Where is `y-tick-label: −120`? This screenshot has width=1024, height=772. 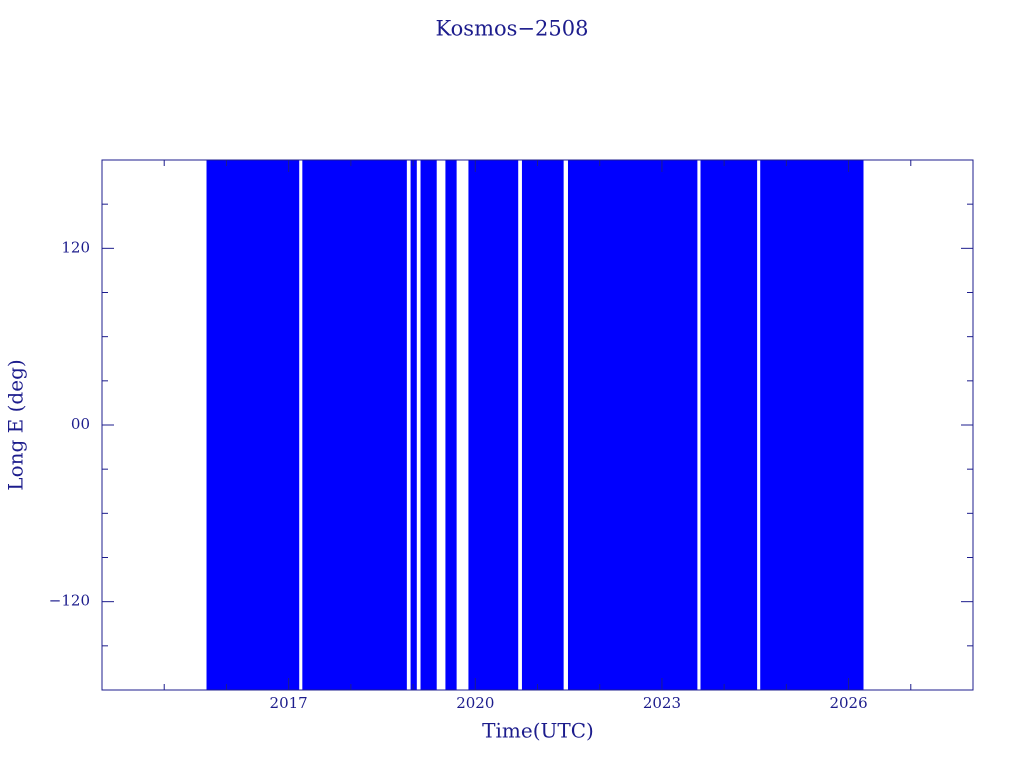
y-tick-label: −120 is located at coordinates (69, 601).